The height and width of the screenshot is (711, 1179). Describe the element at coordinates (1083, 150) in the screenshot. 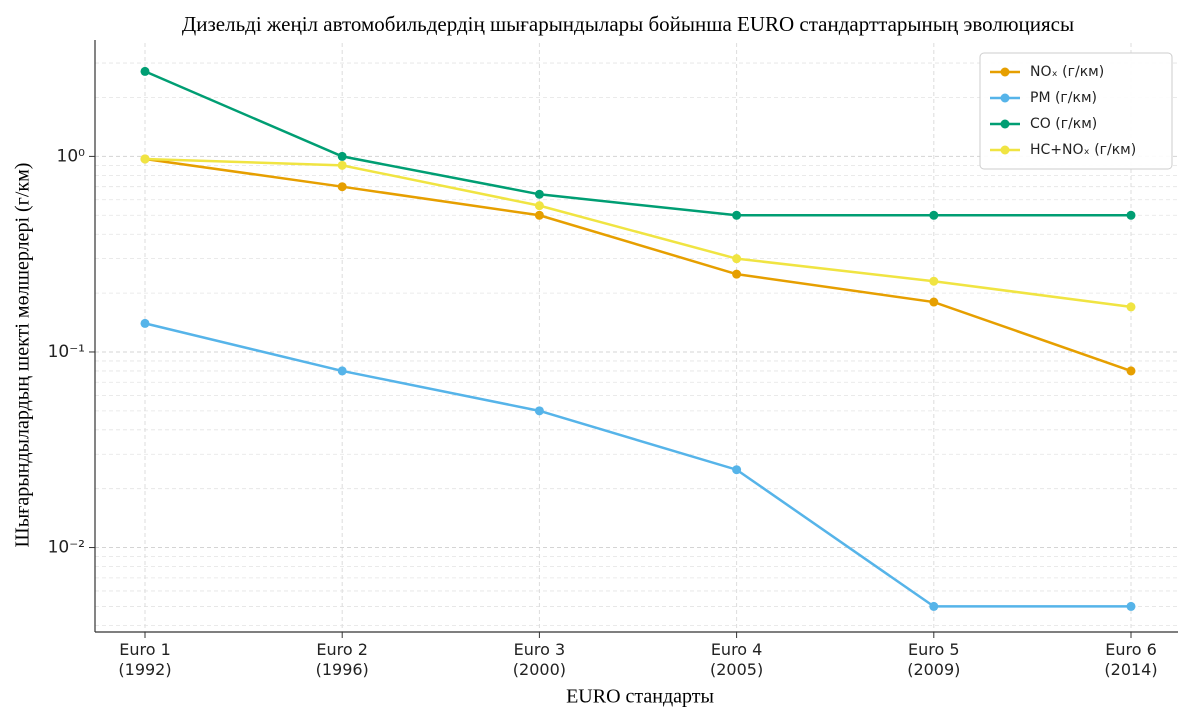

I see `legend-label: HC+NOₓ (г/км)` at that location.